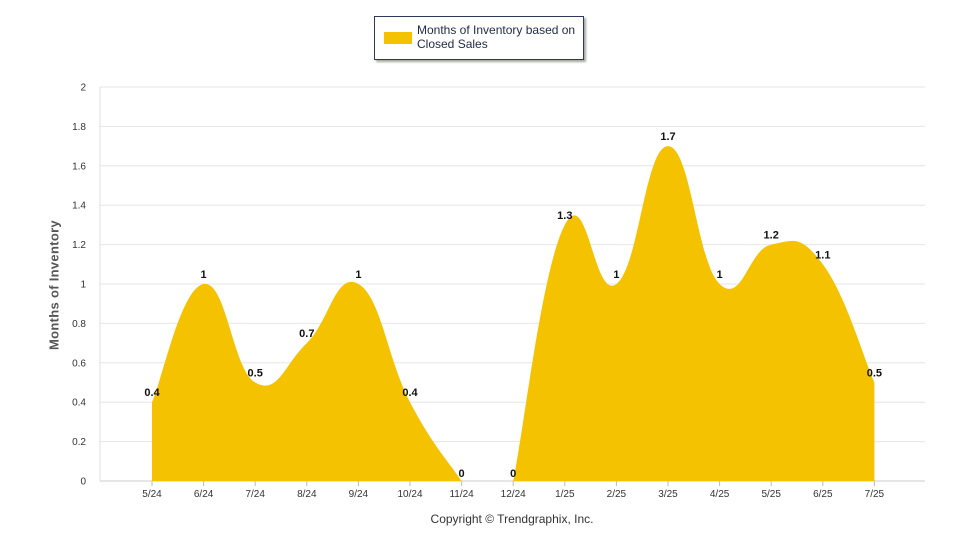  What do you see at coordinates (152, 494) in the screenshot?
I see `x-tick-label: 5/24` at bounding box center [152, 494].